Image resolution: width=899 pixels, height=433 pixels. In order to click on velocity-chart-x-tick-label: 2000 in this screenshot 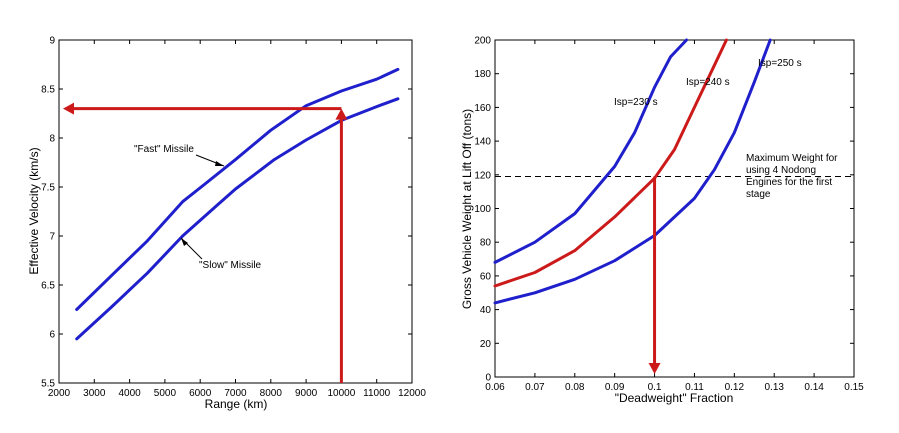, I will do `click(59, 393)`.